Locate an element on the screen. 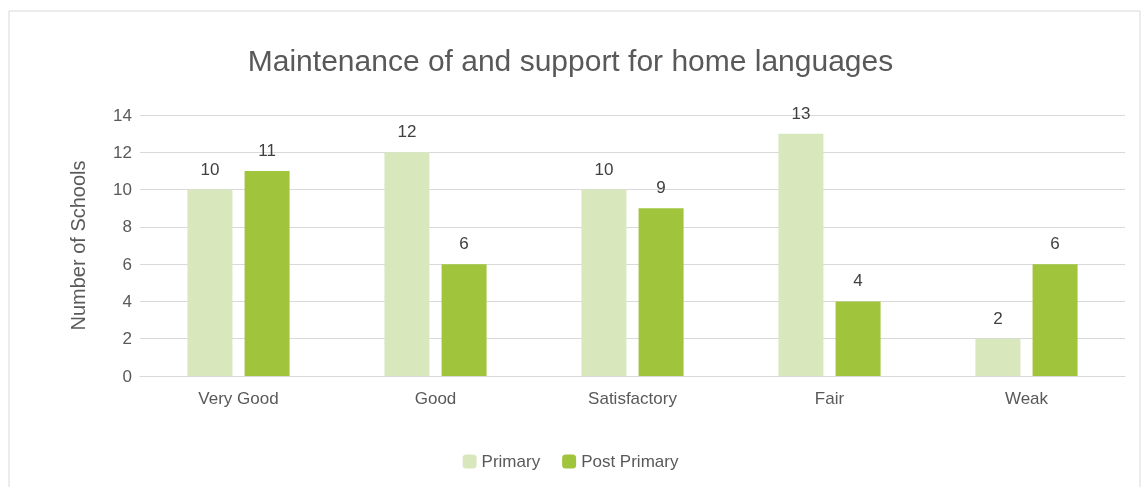 The width and height of the screenshot is (1141, 487). y-tick-label: 10 is located at coordinates (122, 190).